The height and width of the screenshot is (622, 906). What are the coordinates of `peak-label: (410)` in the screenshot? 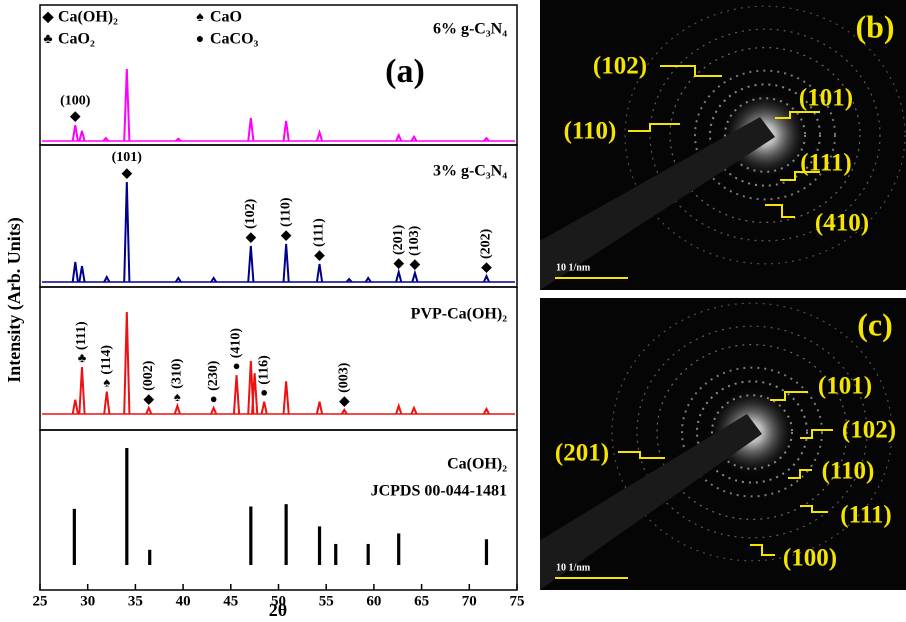 It's located at (236, 343).